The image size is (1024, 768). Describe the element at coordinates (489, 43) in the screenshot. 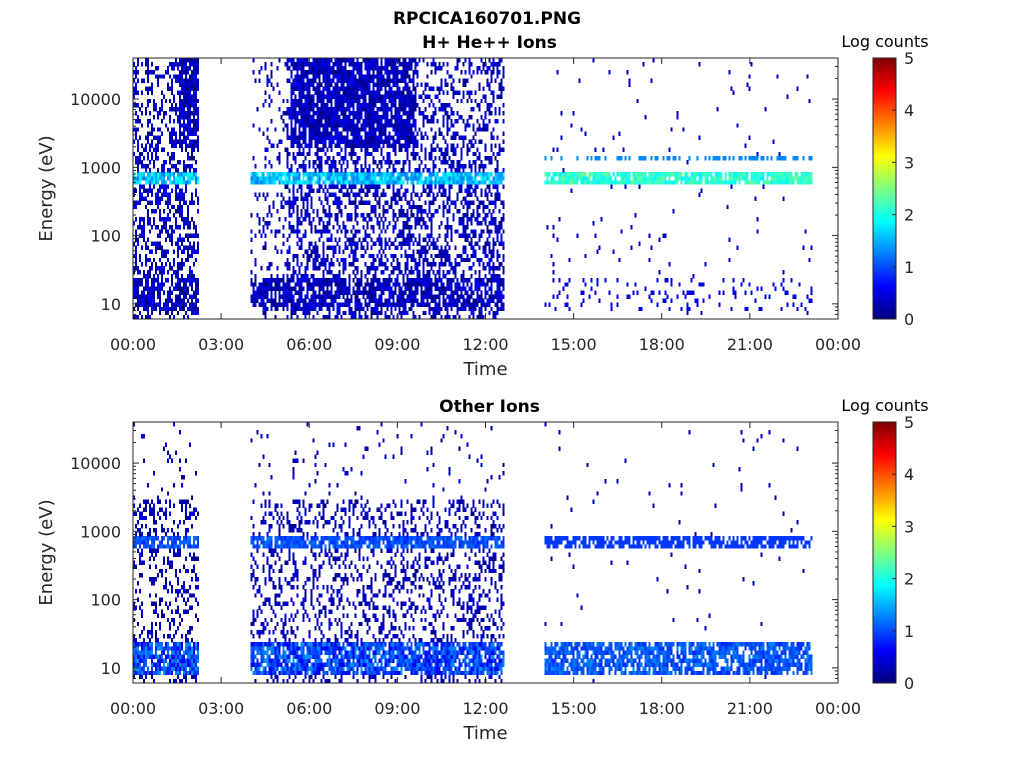

I see `panel-title: H+ He++ Ions` at that location.